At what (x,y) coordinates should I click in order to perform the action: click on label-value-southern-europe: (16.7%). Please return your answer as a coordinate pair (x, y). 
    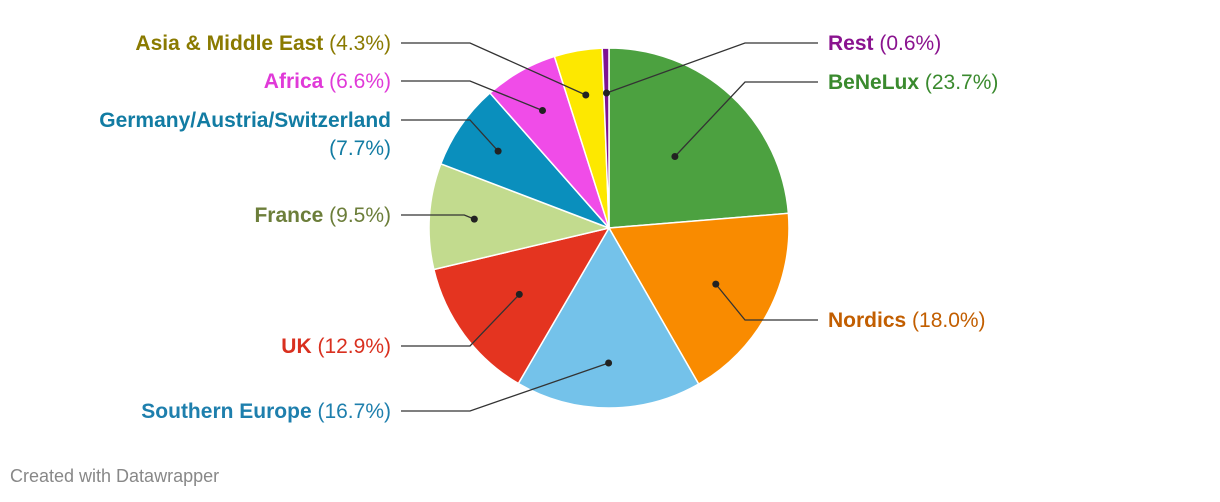
    Looking at the image, I should click on (351, 411).